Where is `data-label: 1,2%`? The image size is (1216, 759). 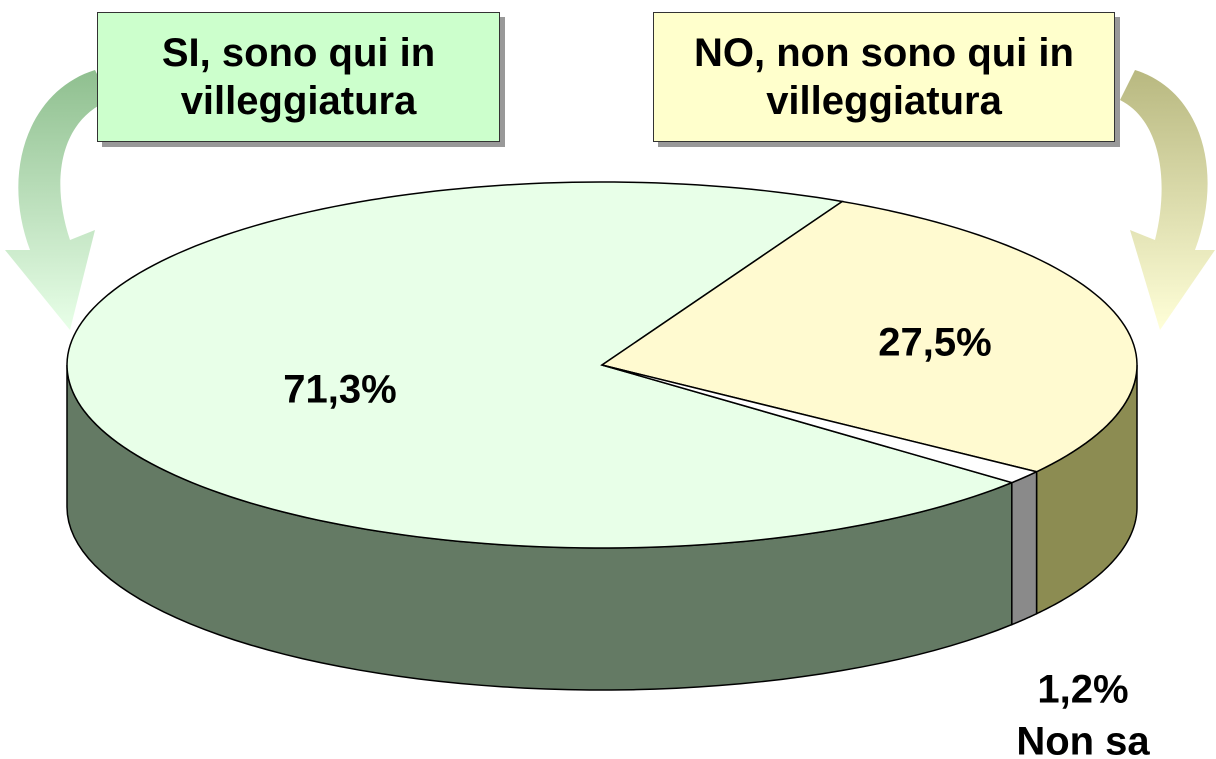 data-label: 1,2% is located at coordinates (1082, 690).